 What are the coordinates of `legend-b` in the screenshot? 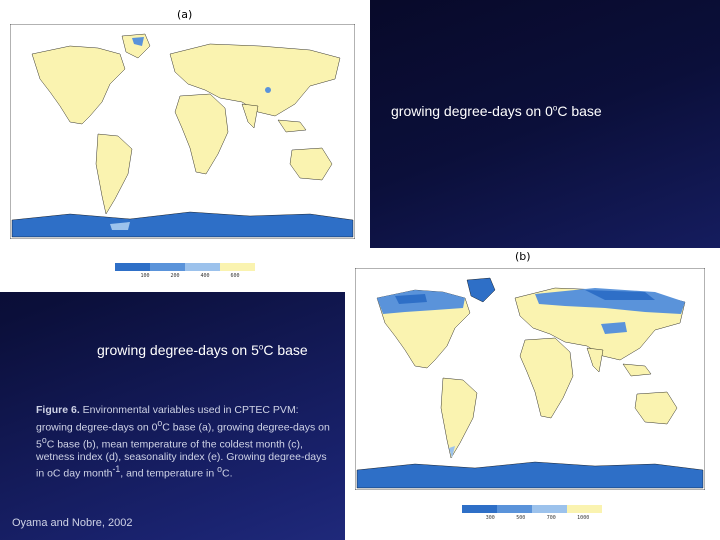 It's located at (532, 509).